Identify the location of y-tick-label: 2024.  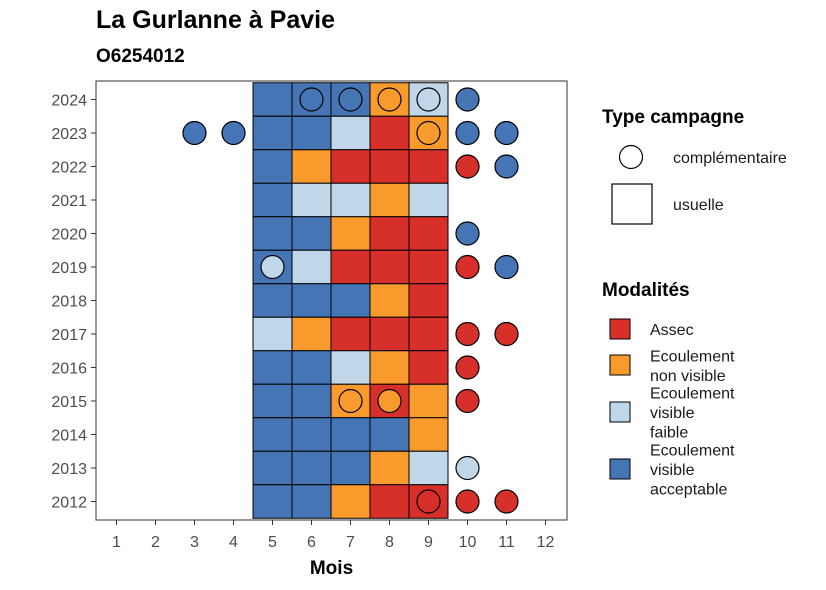
(69, 101).